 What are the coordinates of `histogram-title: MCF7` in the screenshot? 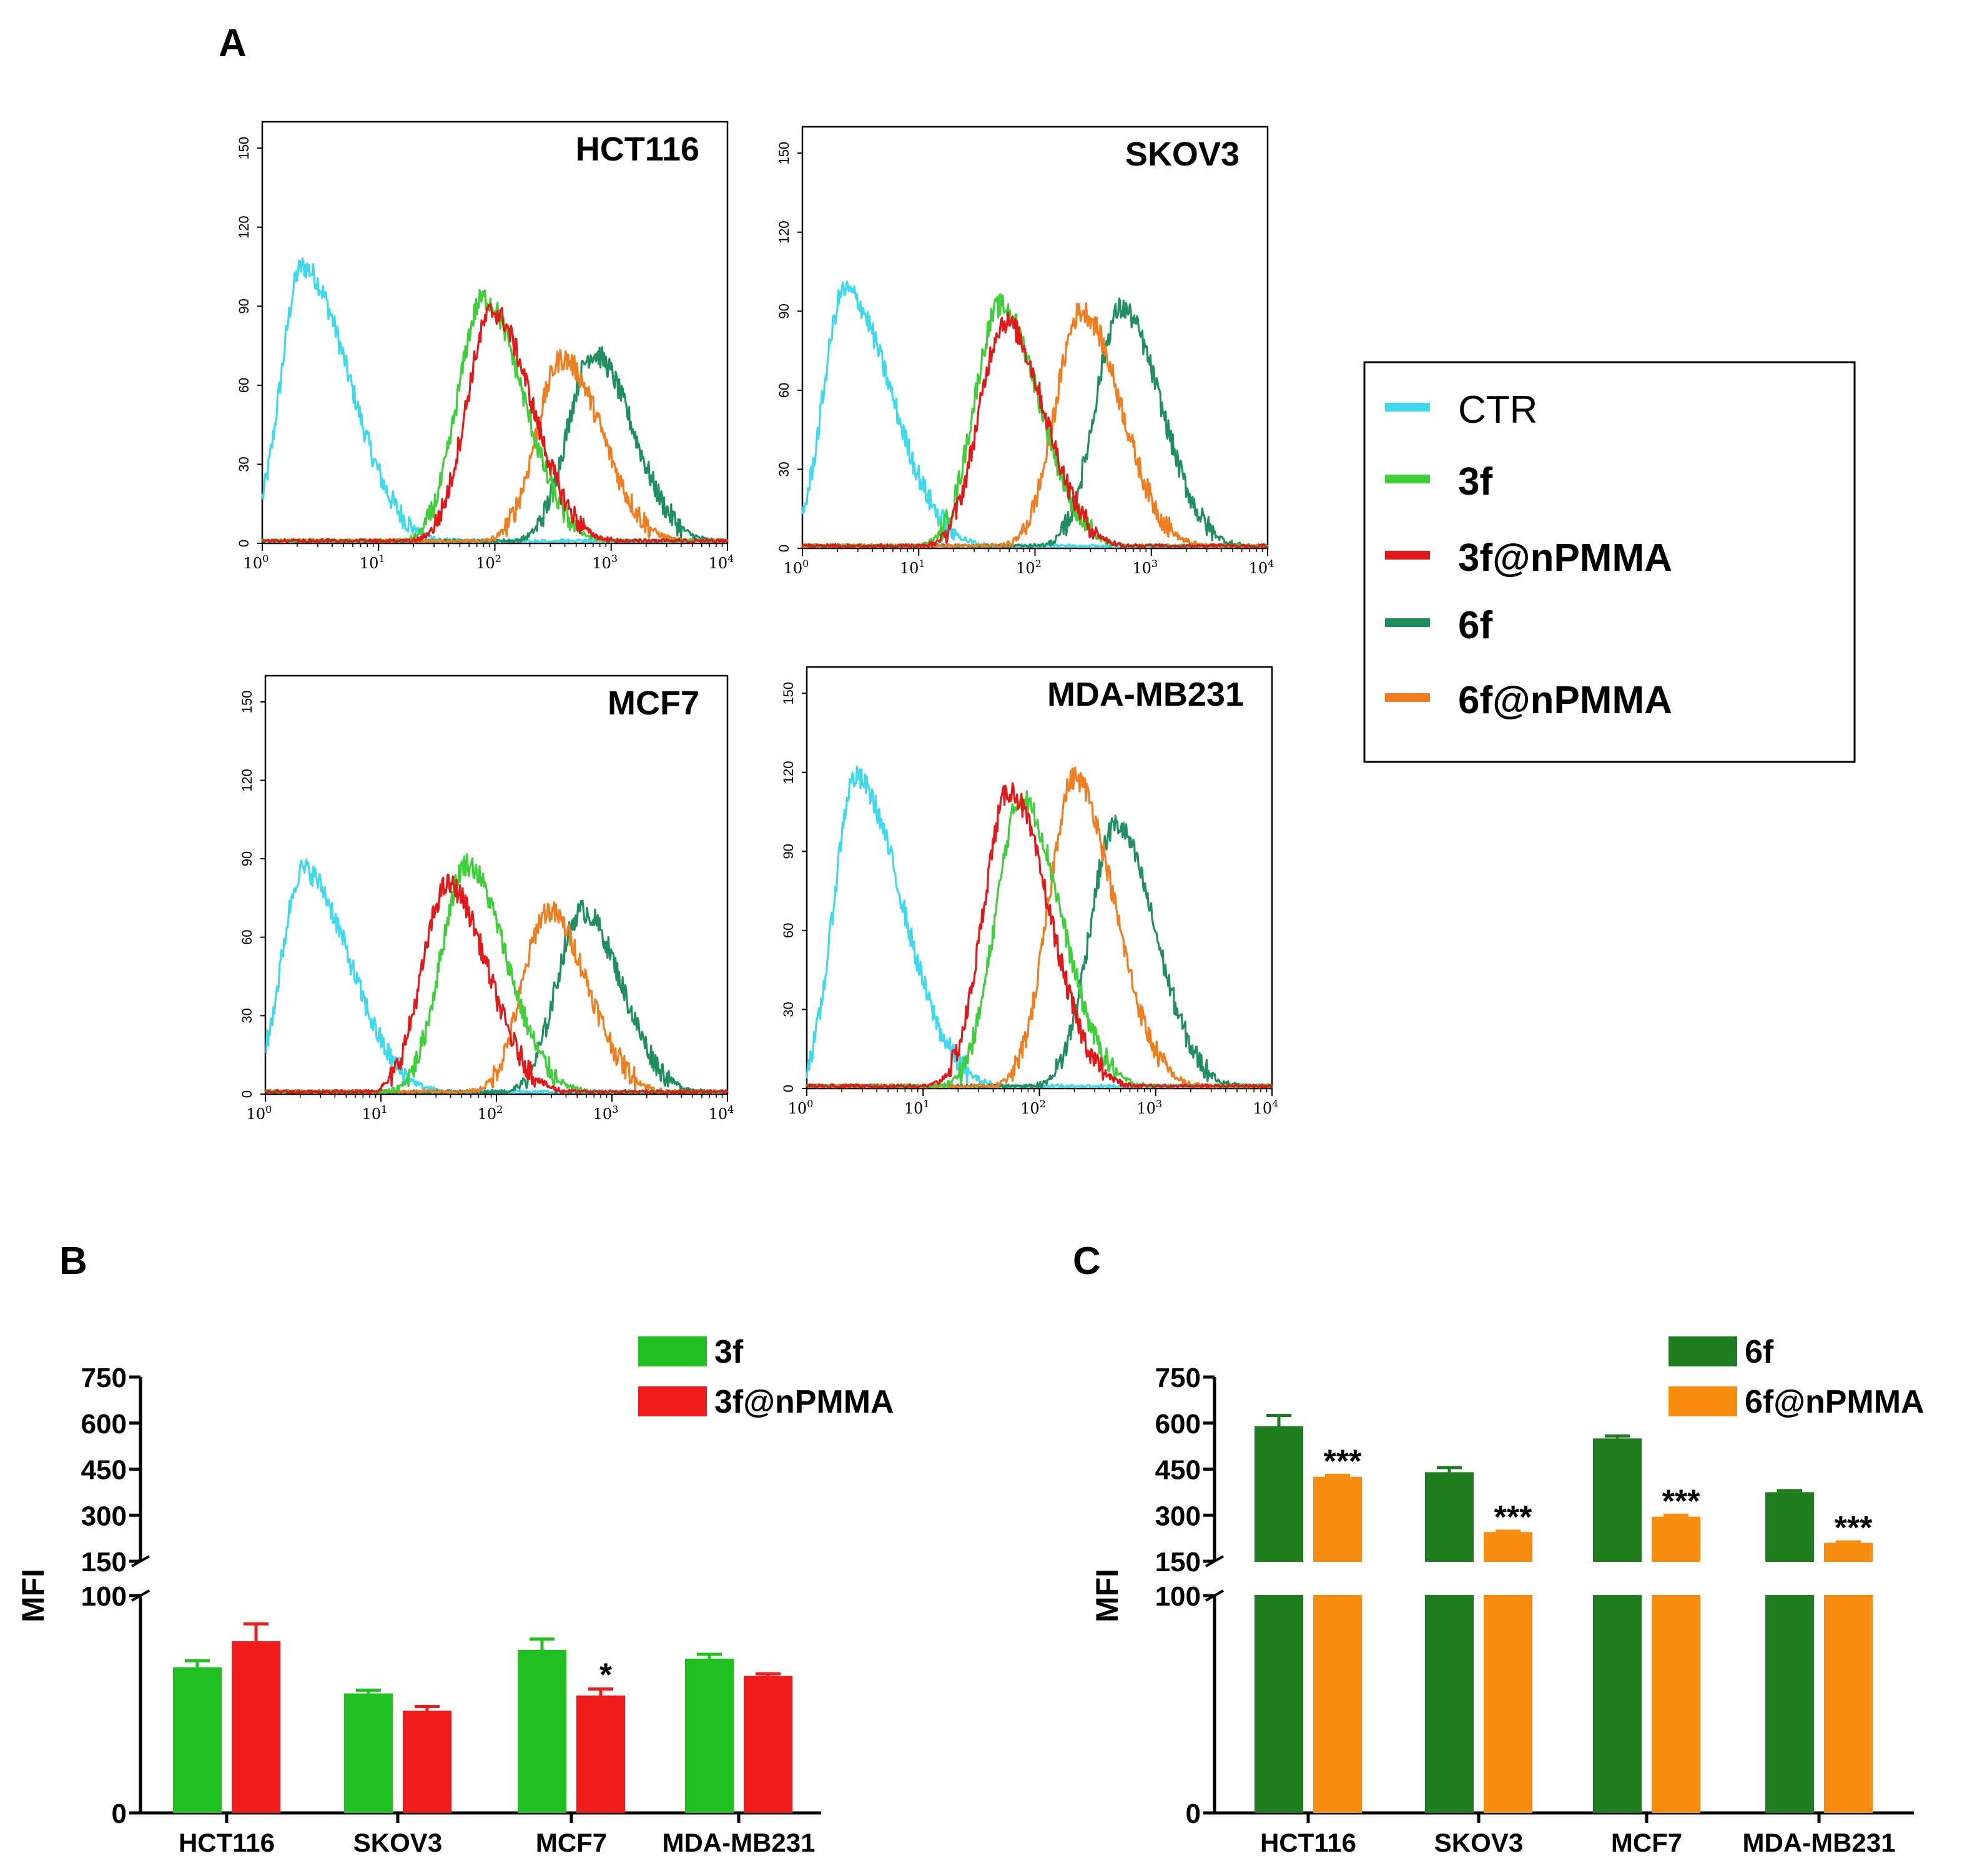 It's located at (653, 703).